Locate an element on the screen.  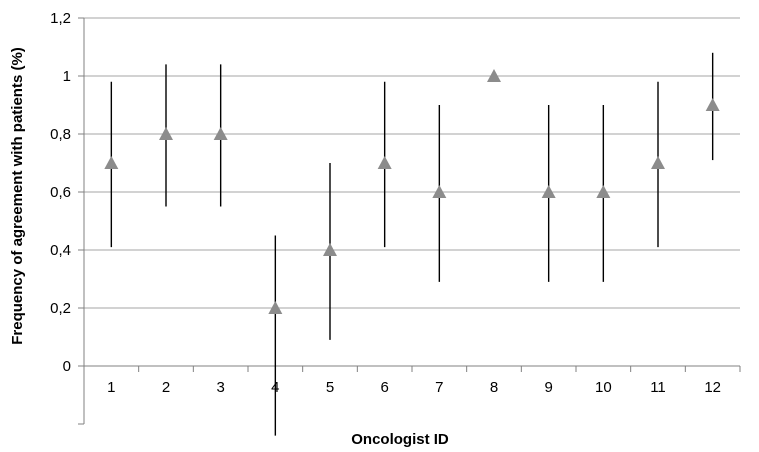
x-tick-label: 5 is located at coordinates (330, 387).